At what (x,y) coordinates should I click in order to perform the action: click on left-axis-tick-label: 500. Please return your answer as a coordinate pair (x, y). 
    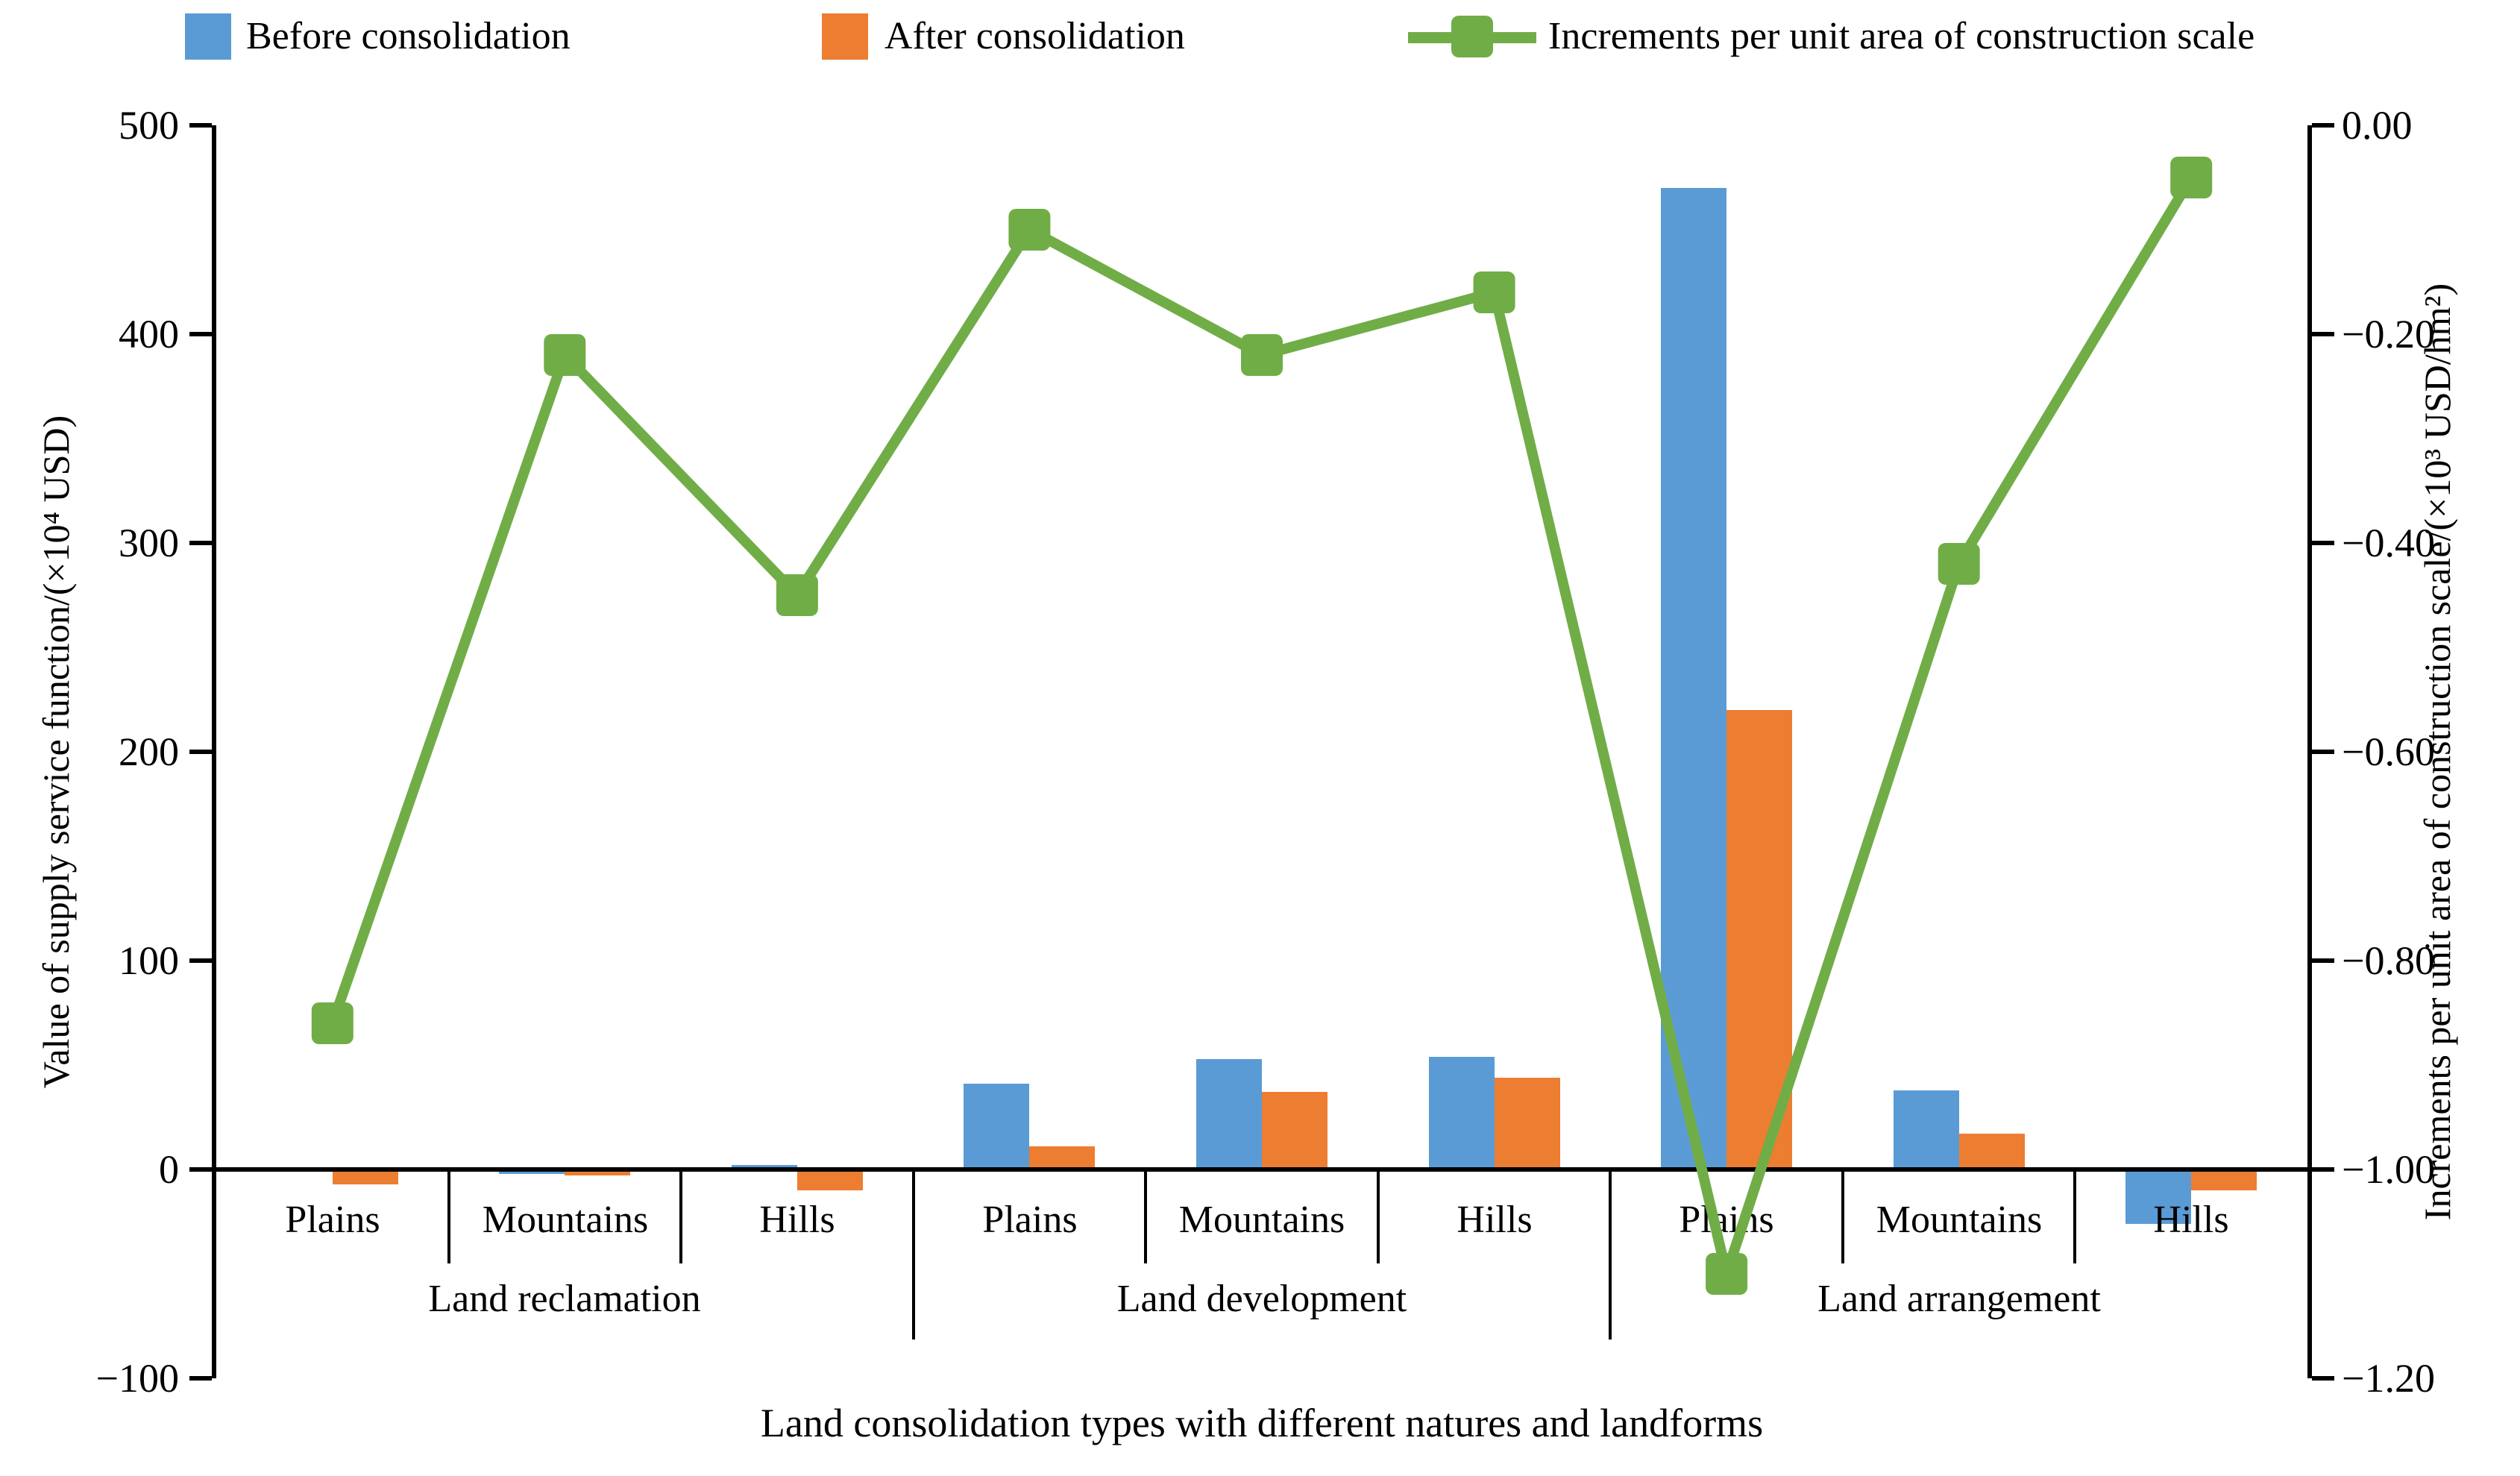
    Looking at the image, I should click on (149, 125).